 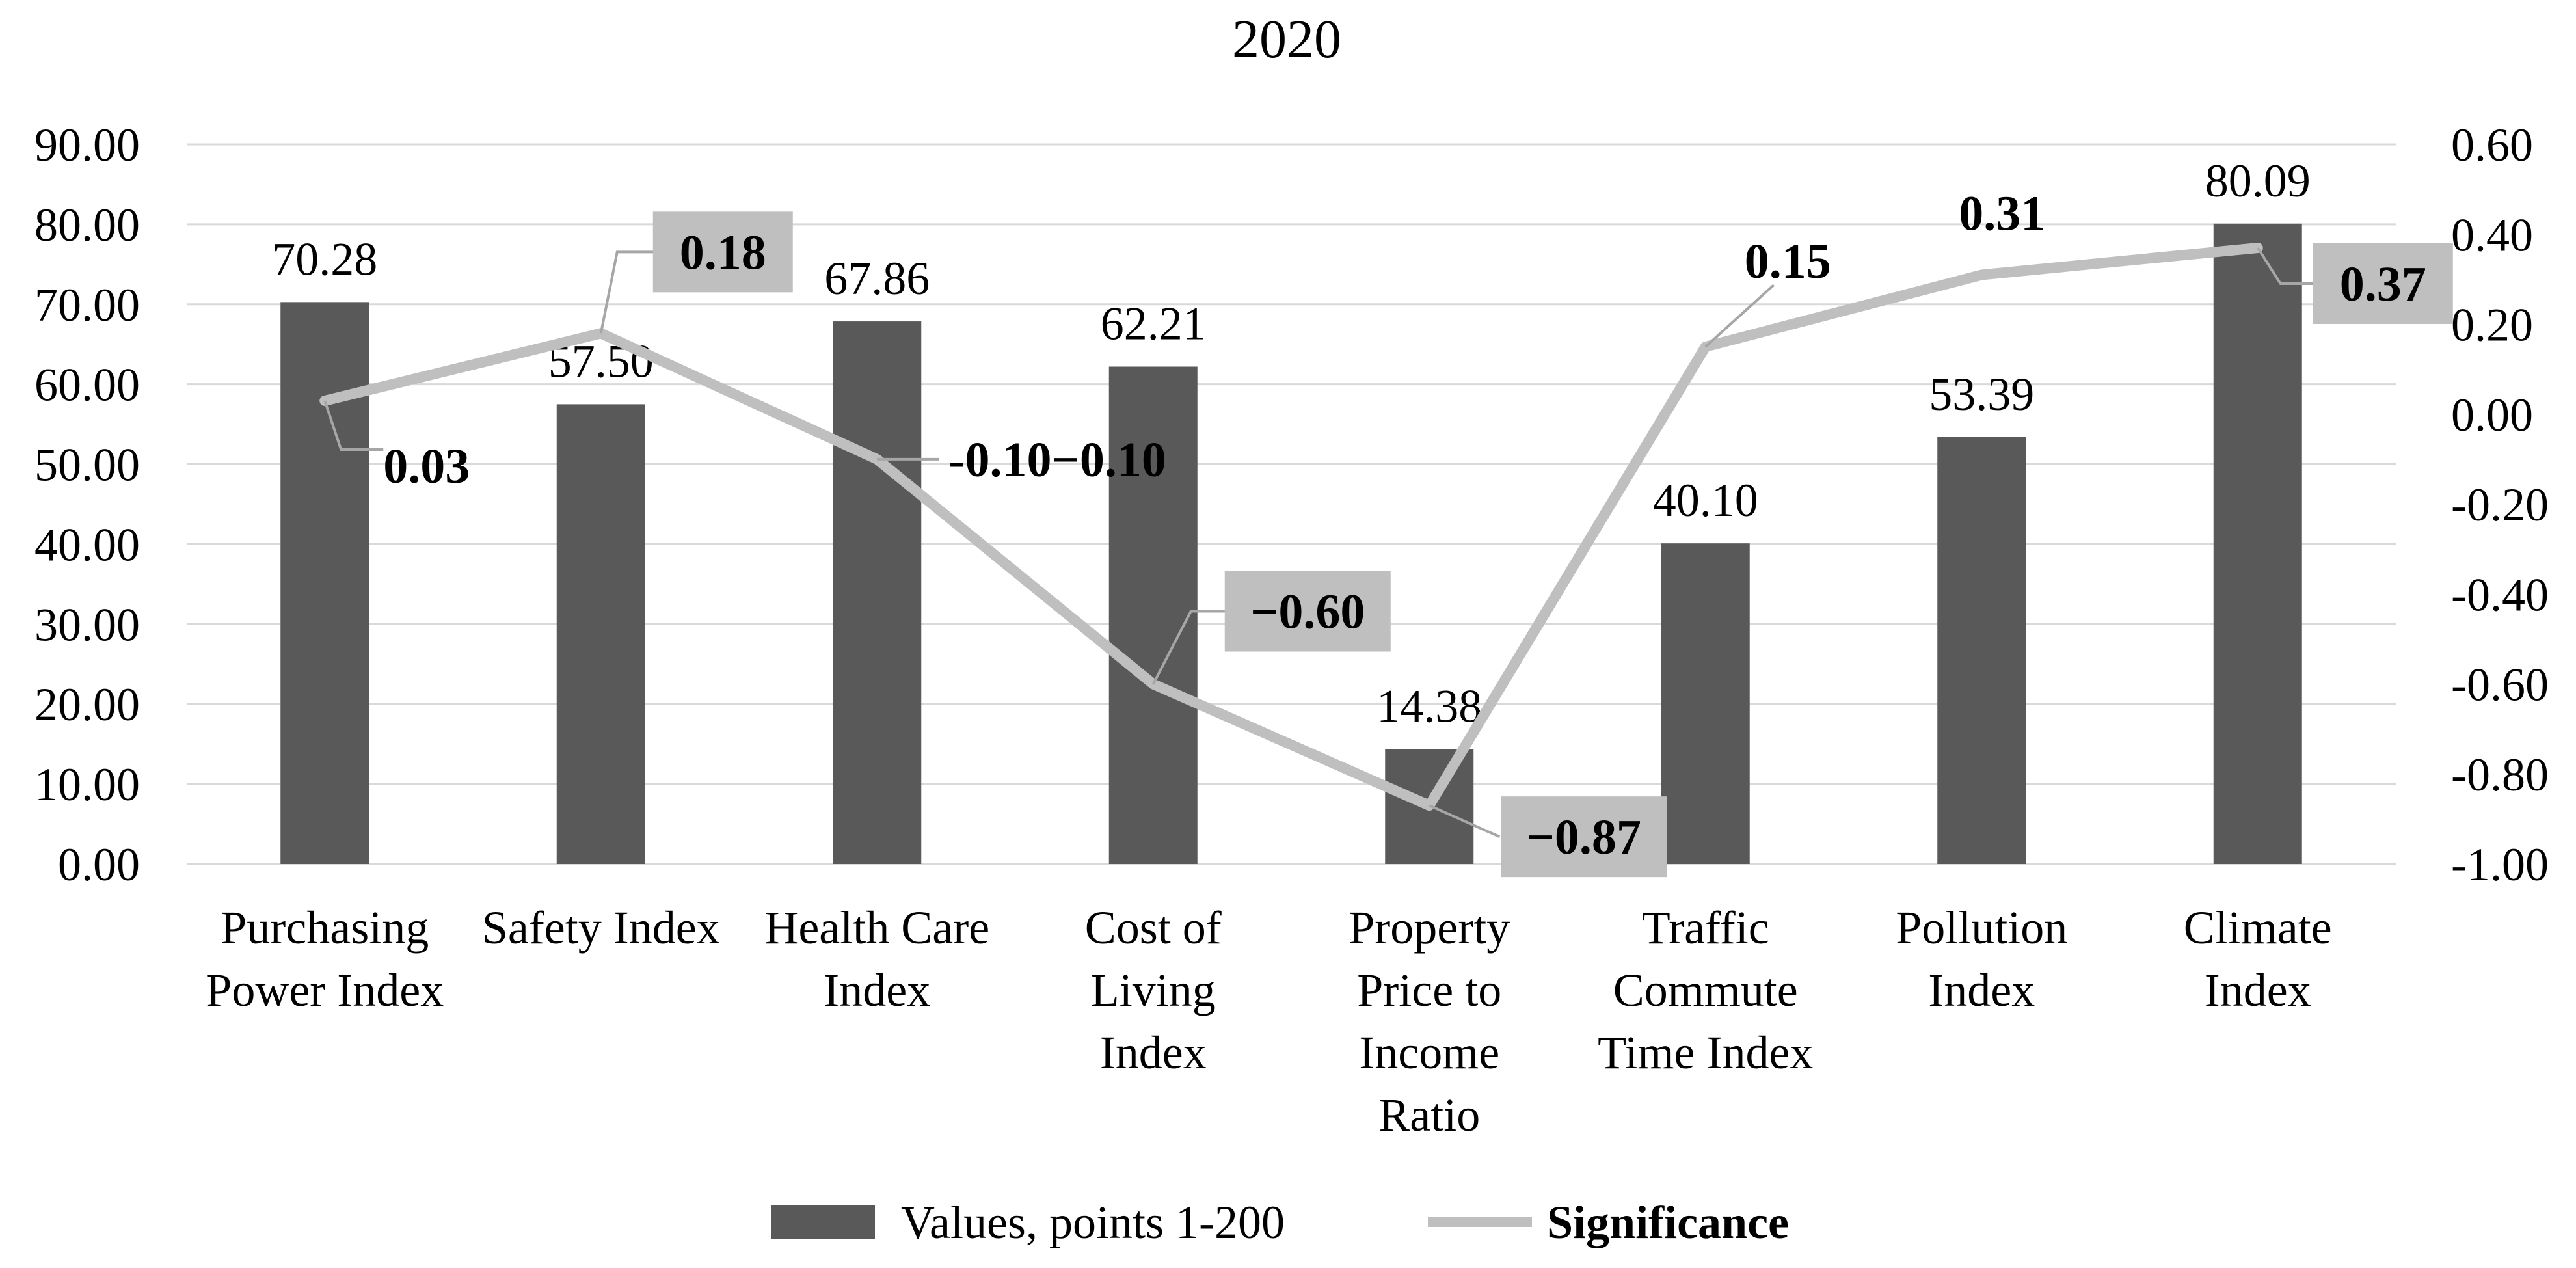 What do you see at coordinates (823, 1222) in the screenshot?
I see `legend-bar-swatch` at bounding box center [823, 1222].